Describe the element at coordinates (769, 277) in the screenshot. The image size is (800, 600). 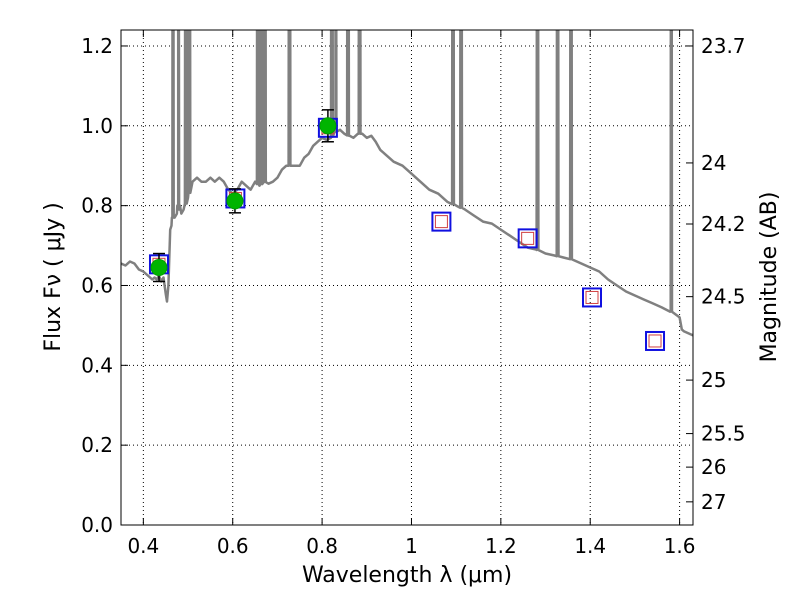
I see `right-axis-label: Magnitude (AB)` at that location.